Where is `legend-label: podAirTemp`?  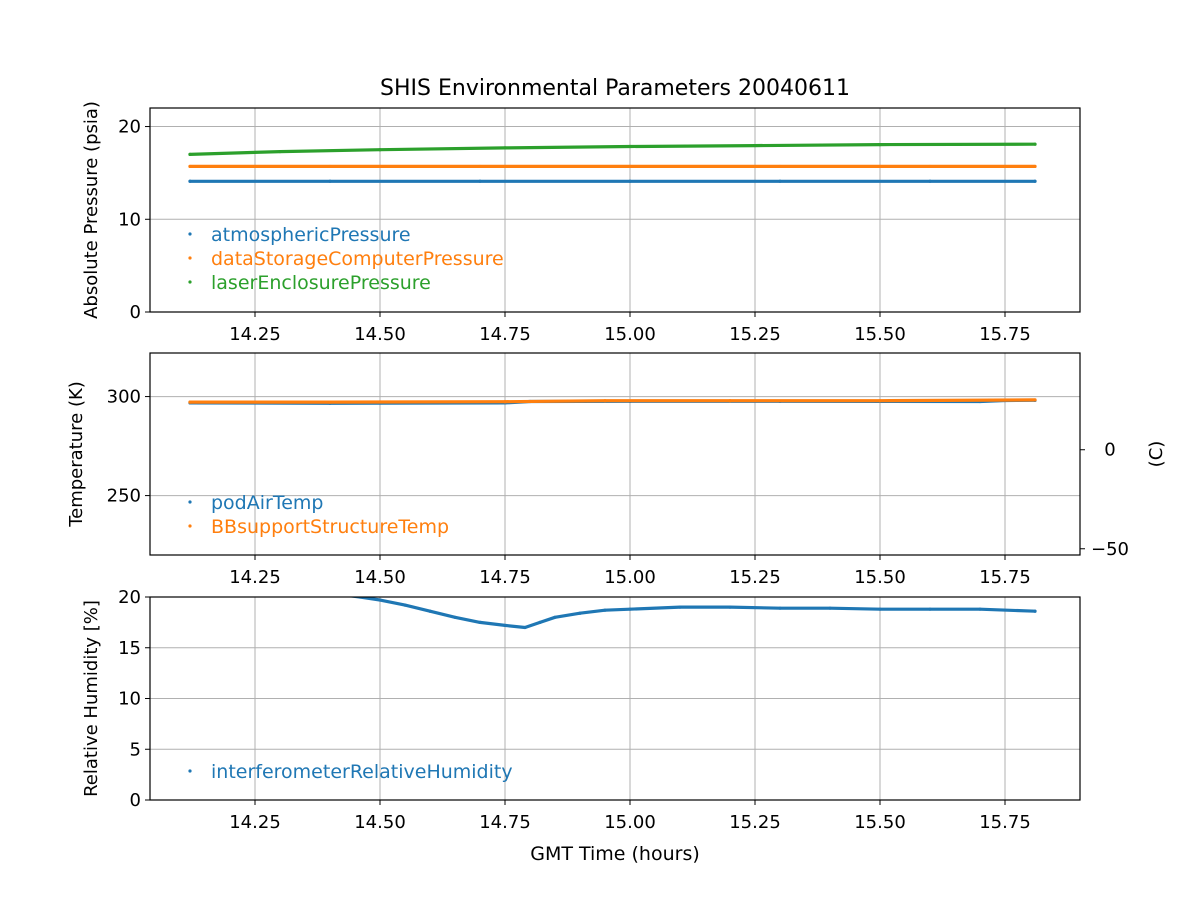 legend-label: podAirTemp is located at coordinates (267, 503).